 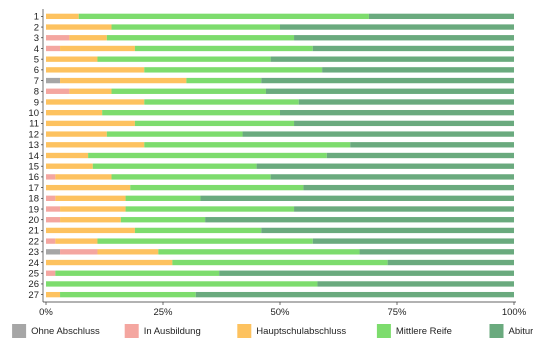 I want to click on x-tick-label: 0%, so click(x=46, y=312).